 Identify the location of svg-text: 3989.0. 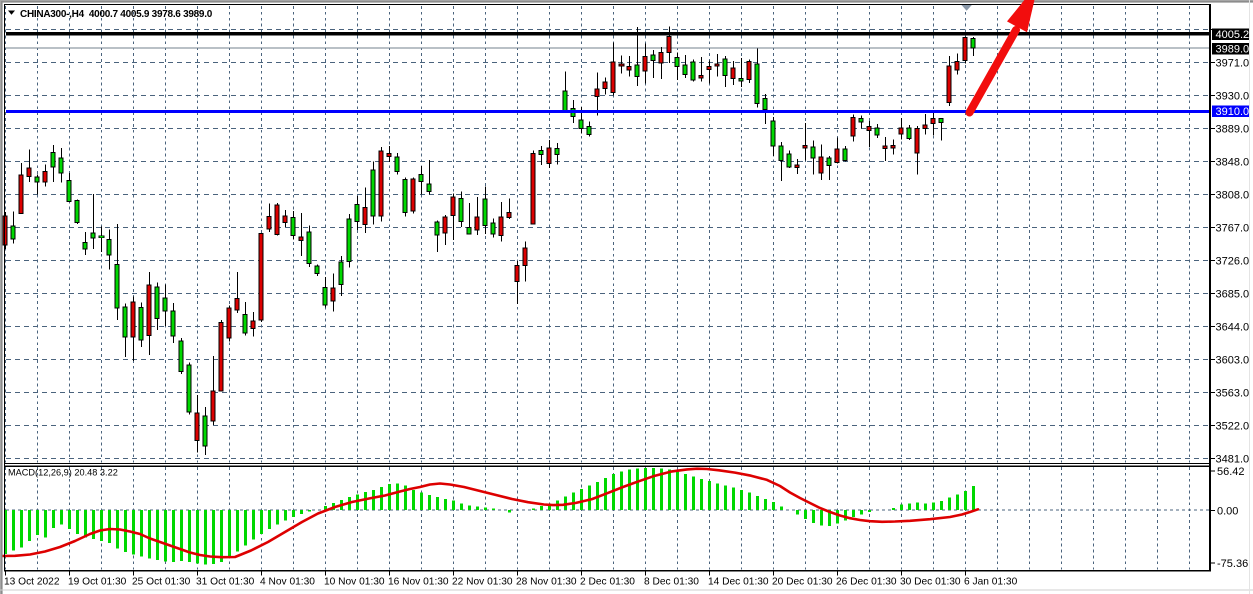
(1233, 50).